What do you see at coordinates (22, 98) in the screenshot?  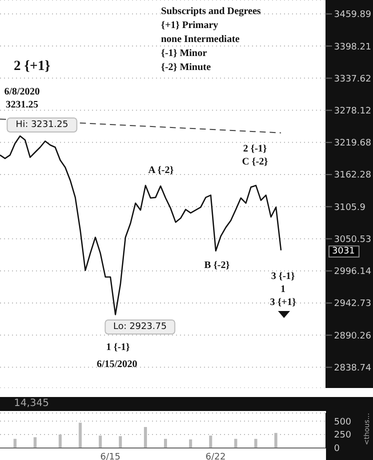 I see `annotation: 6/8/2020 3231.25` at bounding box center [22, 98].